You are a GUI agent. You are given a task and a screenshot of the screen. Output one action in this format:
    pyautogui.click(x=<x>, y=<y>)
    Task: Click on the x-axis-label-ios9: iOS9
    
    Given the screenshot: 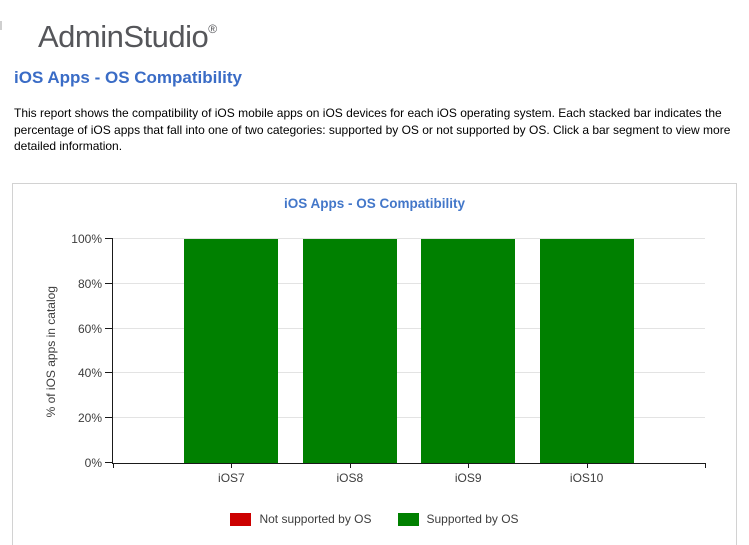 What is the action you would take?
    pyautogui.click(x=468, y=478)
    